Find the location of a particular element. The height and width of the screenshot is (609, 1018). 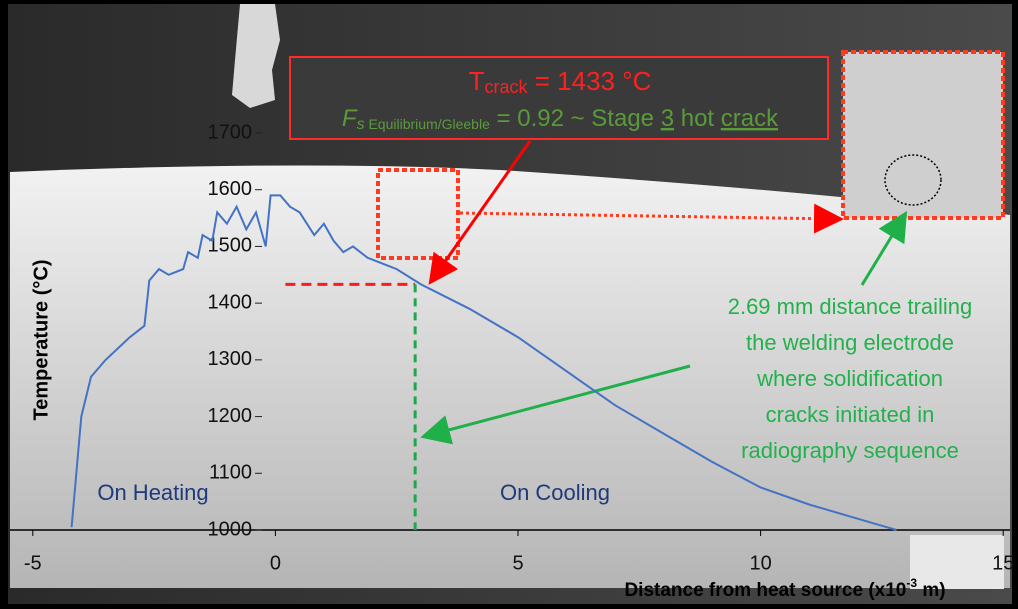

inset-arrow is located at coordinates (884, 248).